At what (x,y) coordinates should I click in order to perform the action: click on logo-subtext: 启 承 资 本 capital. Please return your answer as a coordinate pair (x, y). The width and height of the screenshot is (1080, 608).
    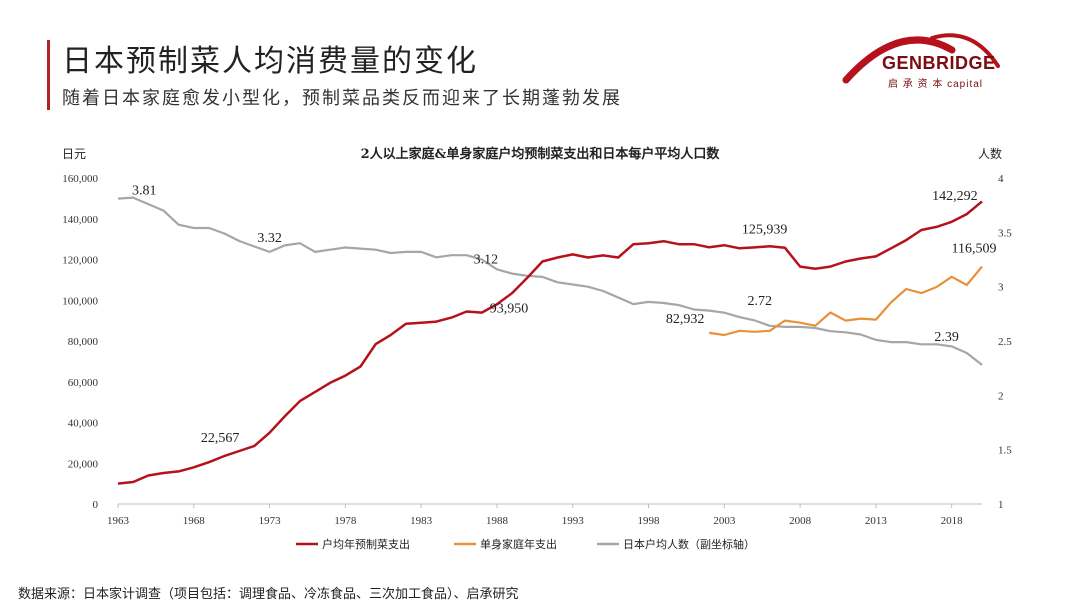
    Looking at the image, I should click on (936, 84).